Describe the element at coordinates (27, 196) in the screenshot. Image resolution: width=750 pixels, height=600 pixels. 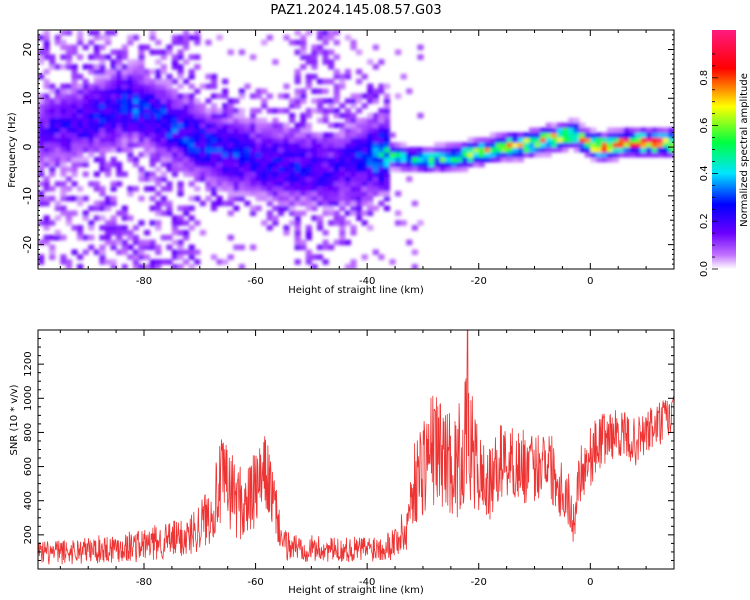
I see `heatmap-y-tick-label: -10` at that location.